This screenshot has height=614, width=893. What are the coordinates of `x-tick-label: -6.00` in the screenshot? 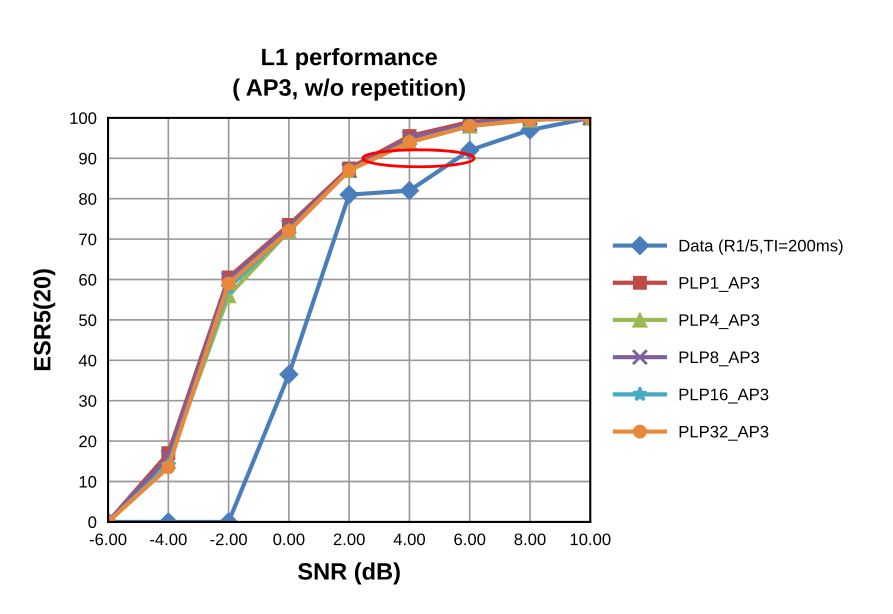 It's located at (108, 539).